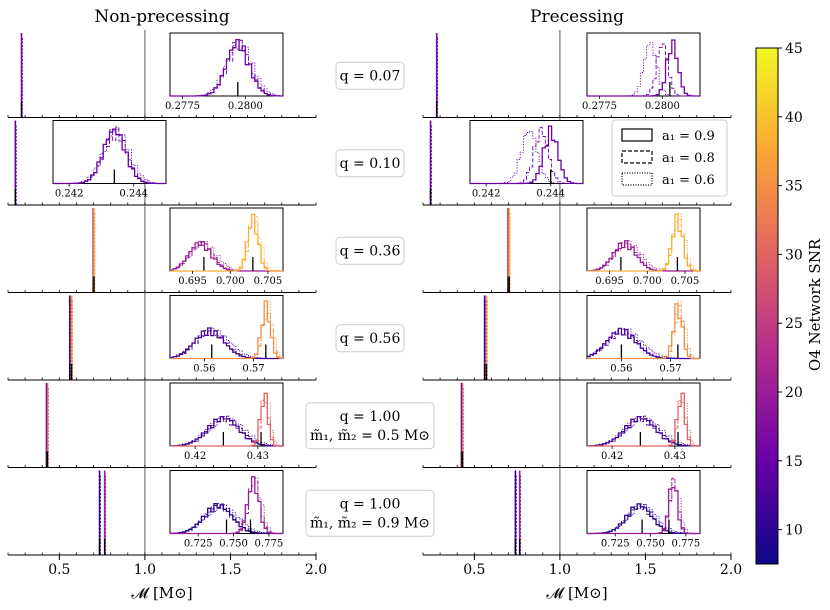 Image resolution: width=830 pixels, height=610 pixels. I want to click on inset-r4-np: 0.42 0.43, so click(226, 422).